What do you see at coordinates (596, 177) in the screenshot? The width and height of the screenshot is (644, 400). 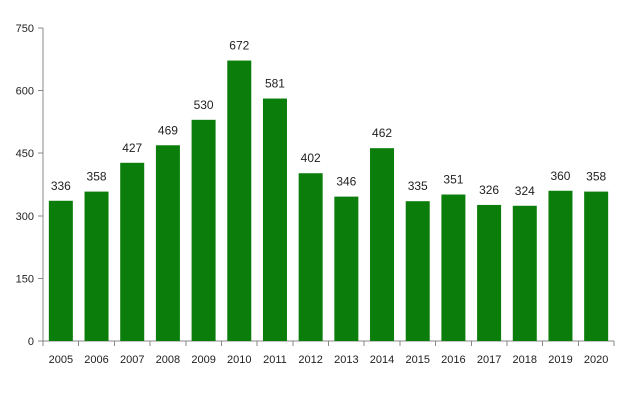 I see `data-label-2020: 358` at bounding box center [596, 177].